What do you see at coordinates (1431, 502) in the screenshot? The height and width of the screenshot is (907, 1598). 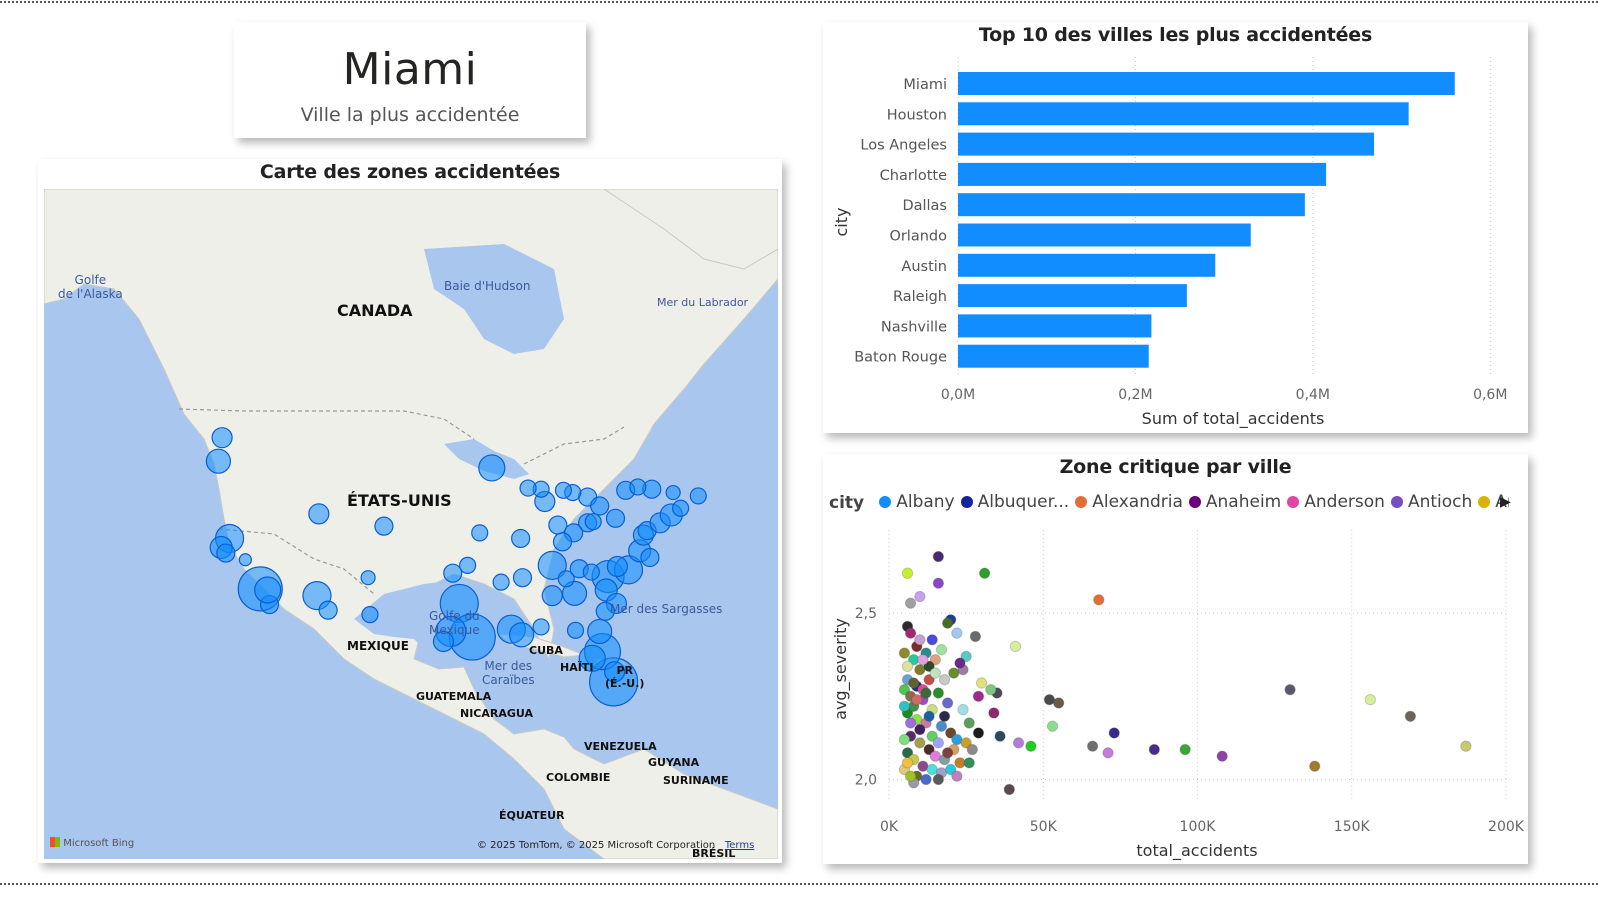 I see `legend-item: Antioch` at bounding box center [1431, 502].